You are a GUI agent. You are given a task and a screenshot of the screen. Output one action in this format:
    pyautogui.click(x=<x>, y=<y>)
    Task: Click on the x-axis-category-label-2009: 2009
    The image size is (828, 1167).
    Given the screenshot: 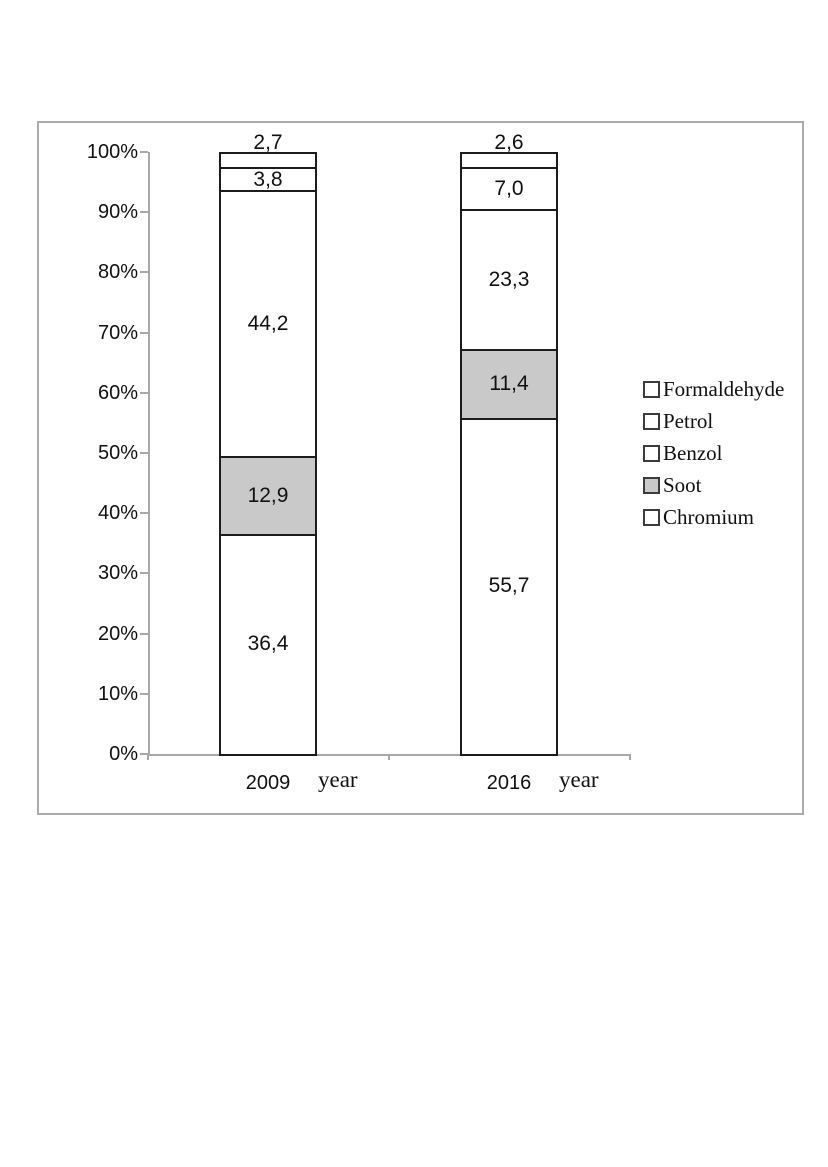 What is the action you would take?
    pyautogui.click(x=268, y=783)
    